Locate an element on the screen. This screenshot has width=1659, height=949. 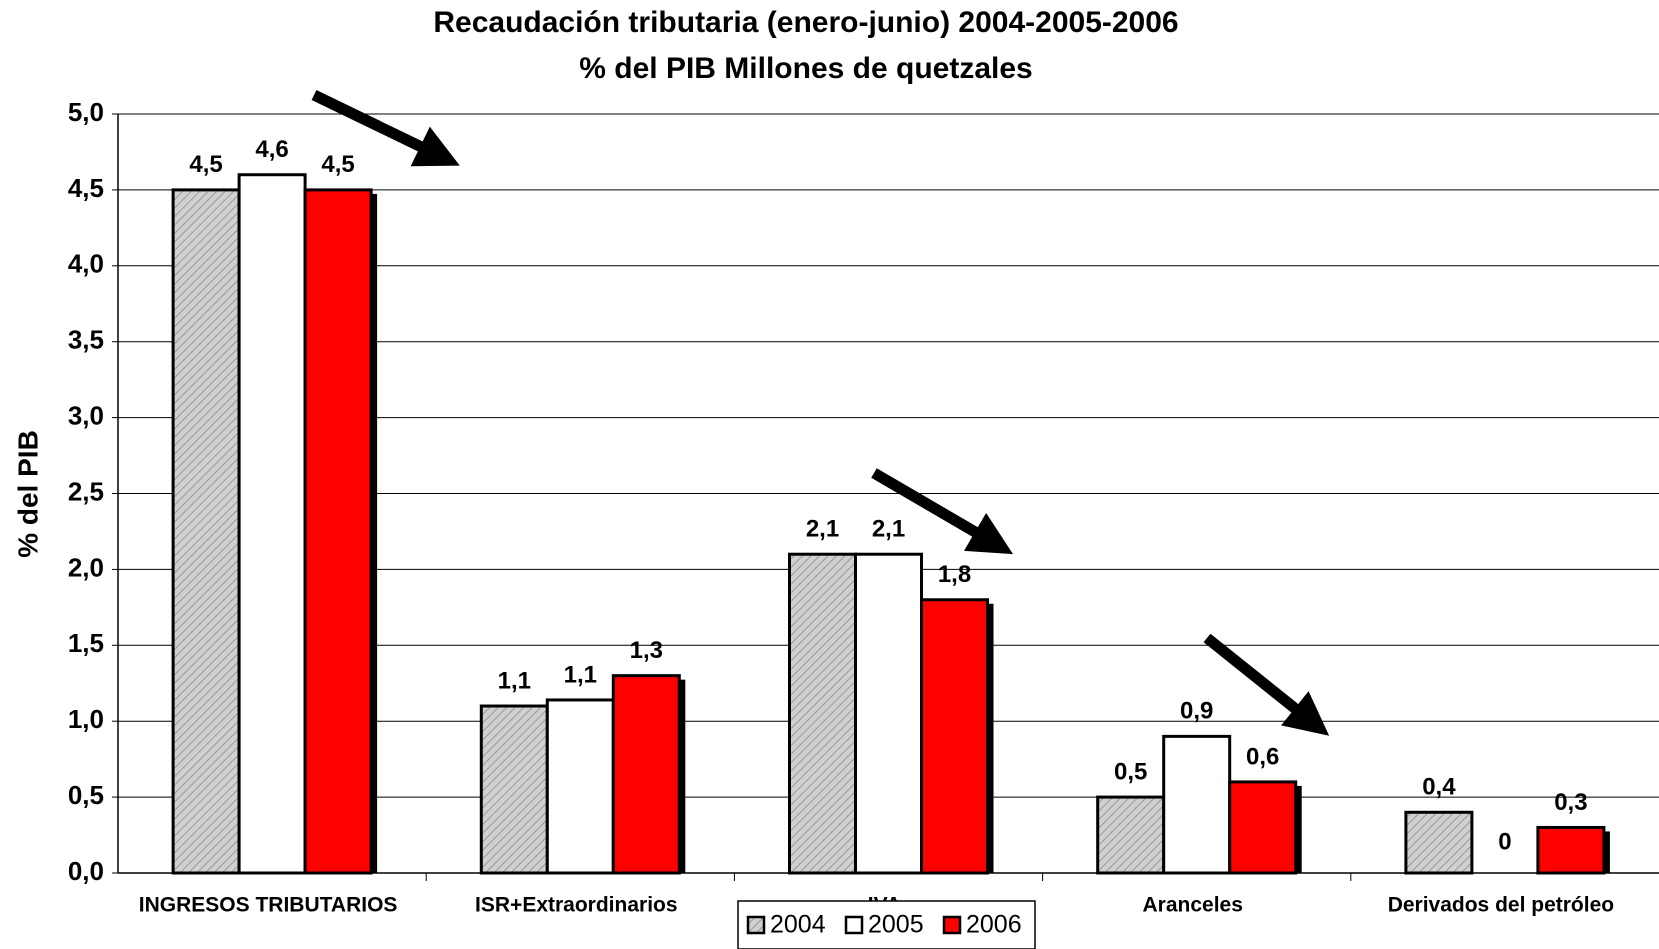
y-tick-label: 1,0 is located at coordinates (86, 719).